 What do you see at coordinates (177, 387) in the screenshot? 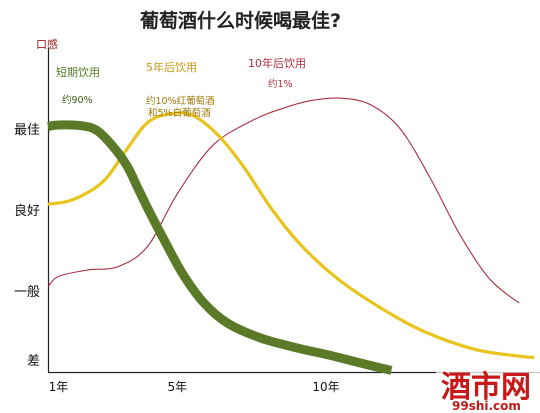
I see `x-tick-label: 5年` at bounding box center [177, 387].